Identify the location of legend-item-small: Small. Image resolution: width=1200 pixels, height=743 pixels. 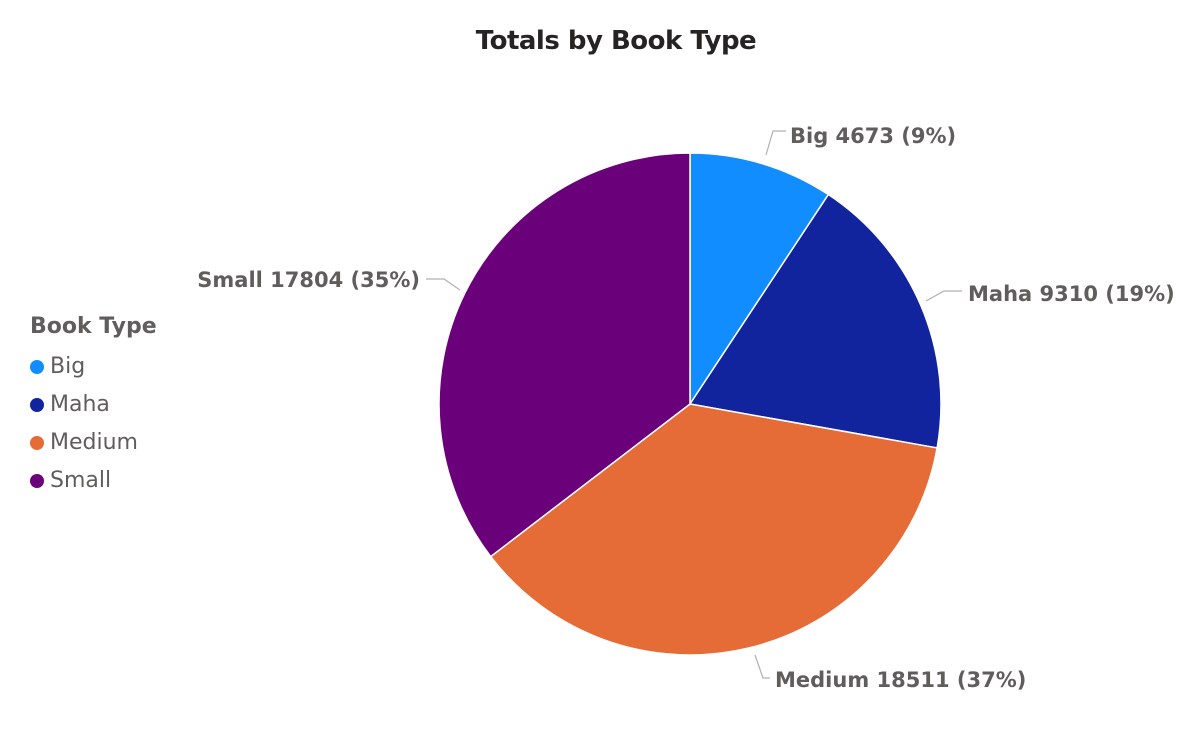
(130, 481).